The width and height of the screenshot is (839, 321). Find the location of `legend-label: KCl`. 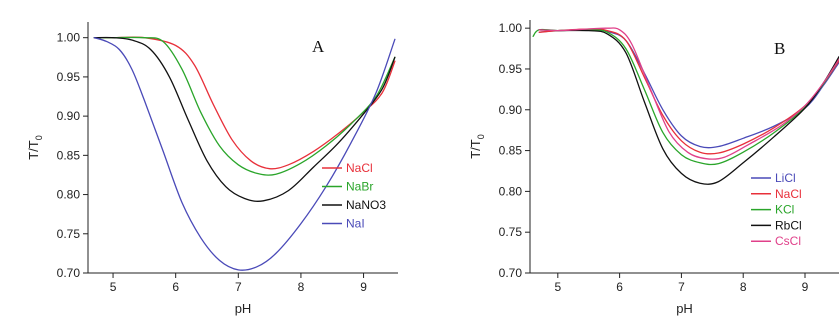

legend-label: KCl is located at coordinates (784, 210).